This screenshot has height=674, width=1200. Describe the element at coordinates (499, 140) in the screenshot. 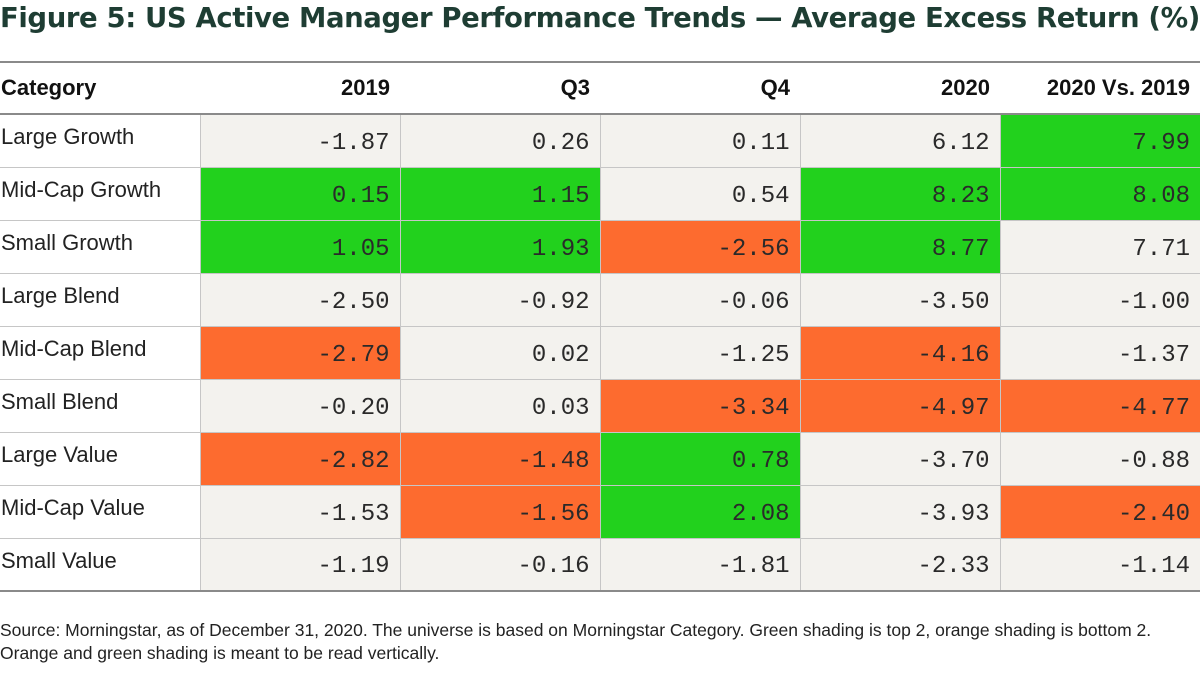

I see `value-cell-q3: 0.26` at that location.